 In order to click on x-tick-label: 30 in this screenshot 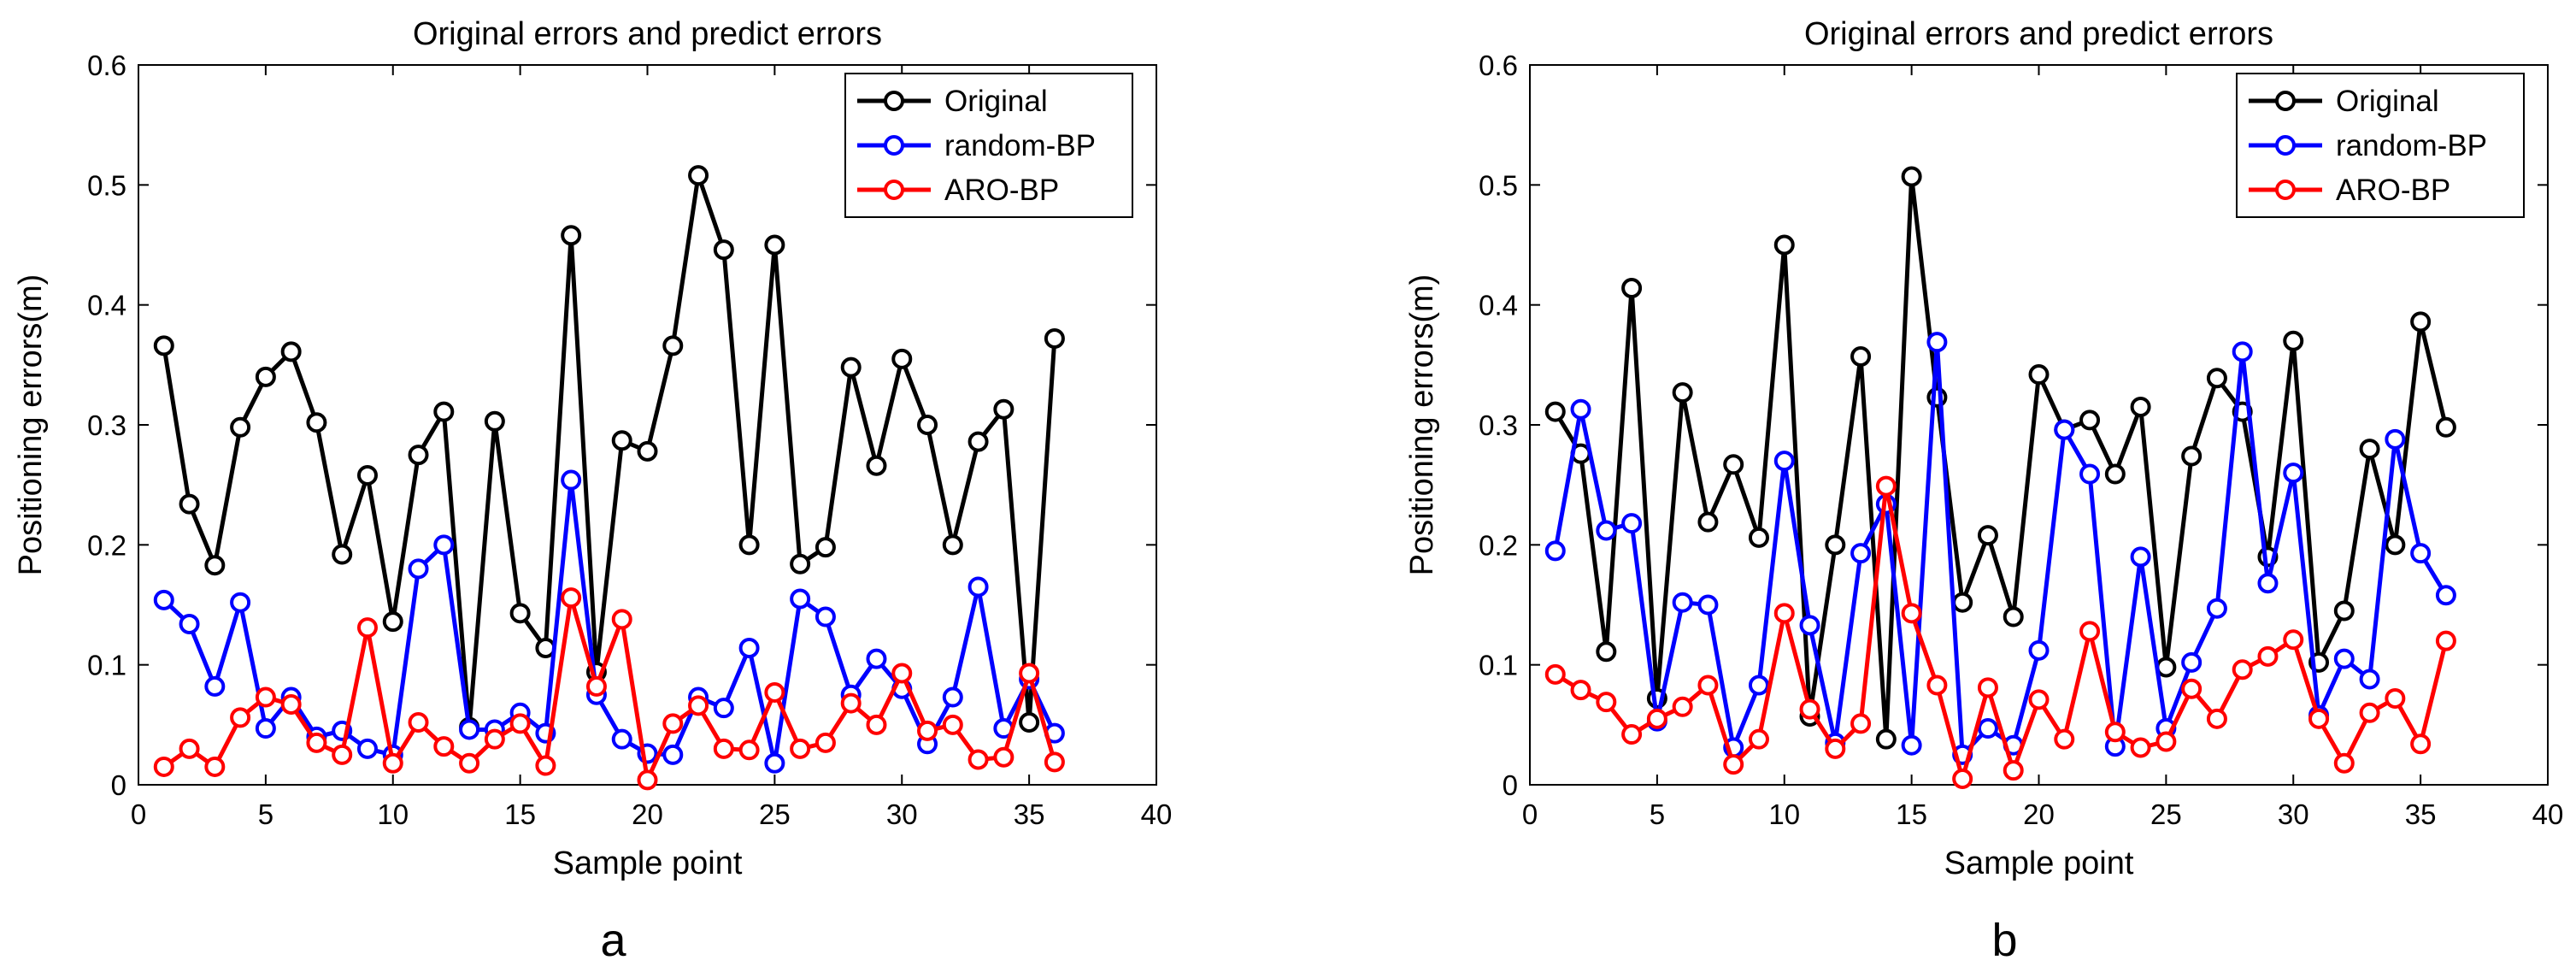, I will do `click(2293, 814)`.